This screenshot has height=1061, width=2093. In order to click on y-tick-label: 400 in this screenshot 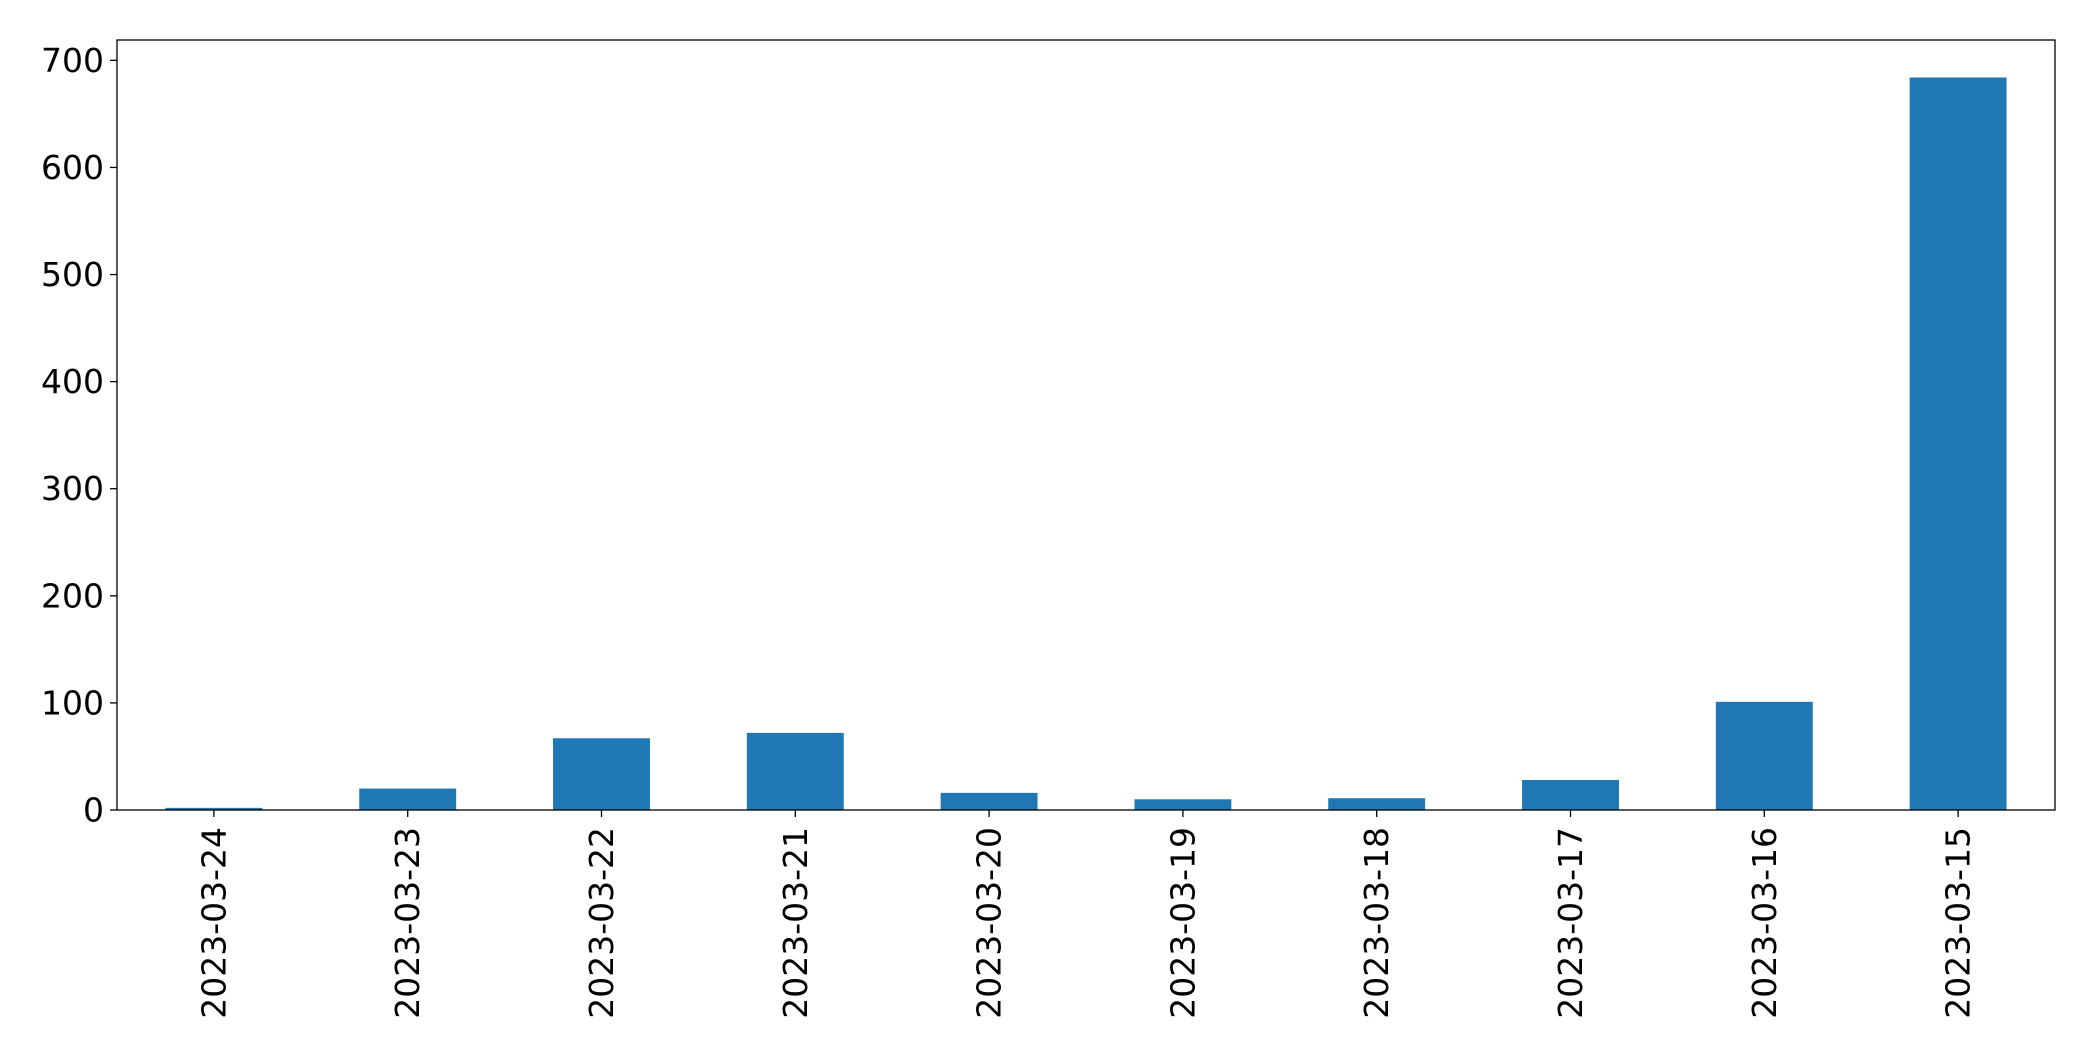, I will do `click(72, 381)`.